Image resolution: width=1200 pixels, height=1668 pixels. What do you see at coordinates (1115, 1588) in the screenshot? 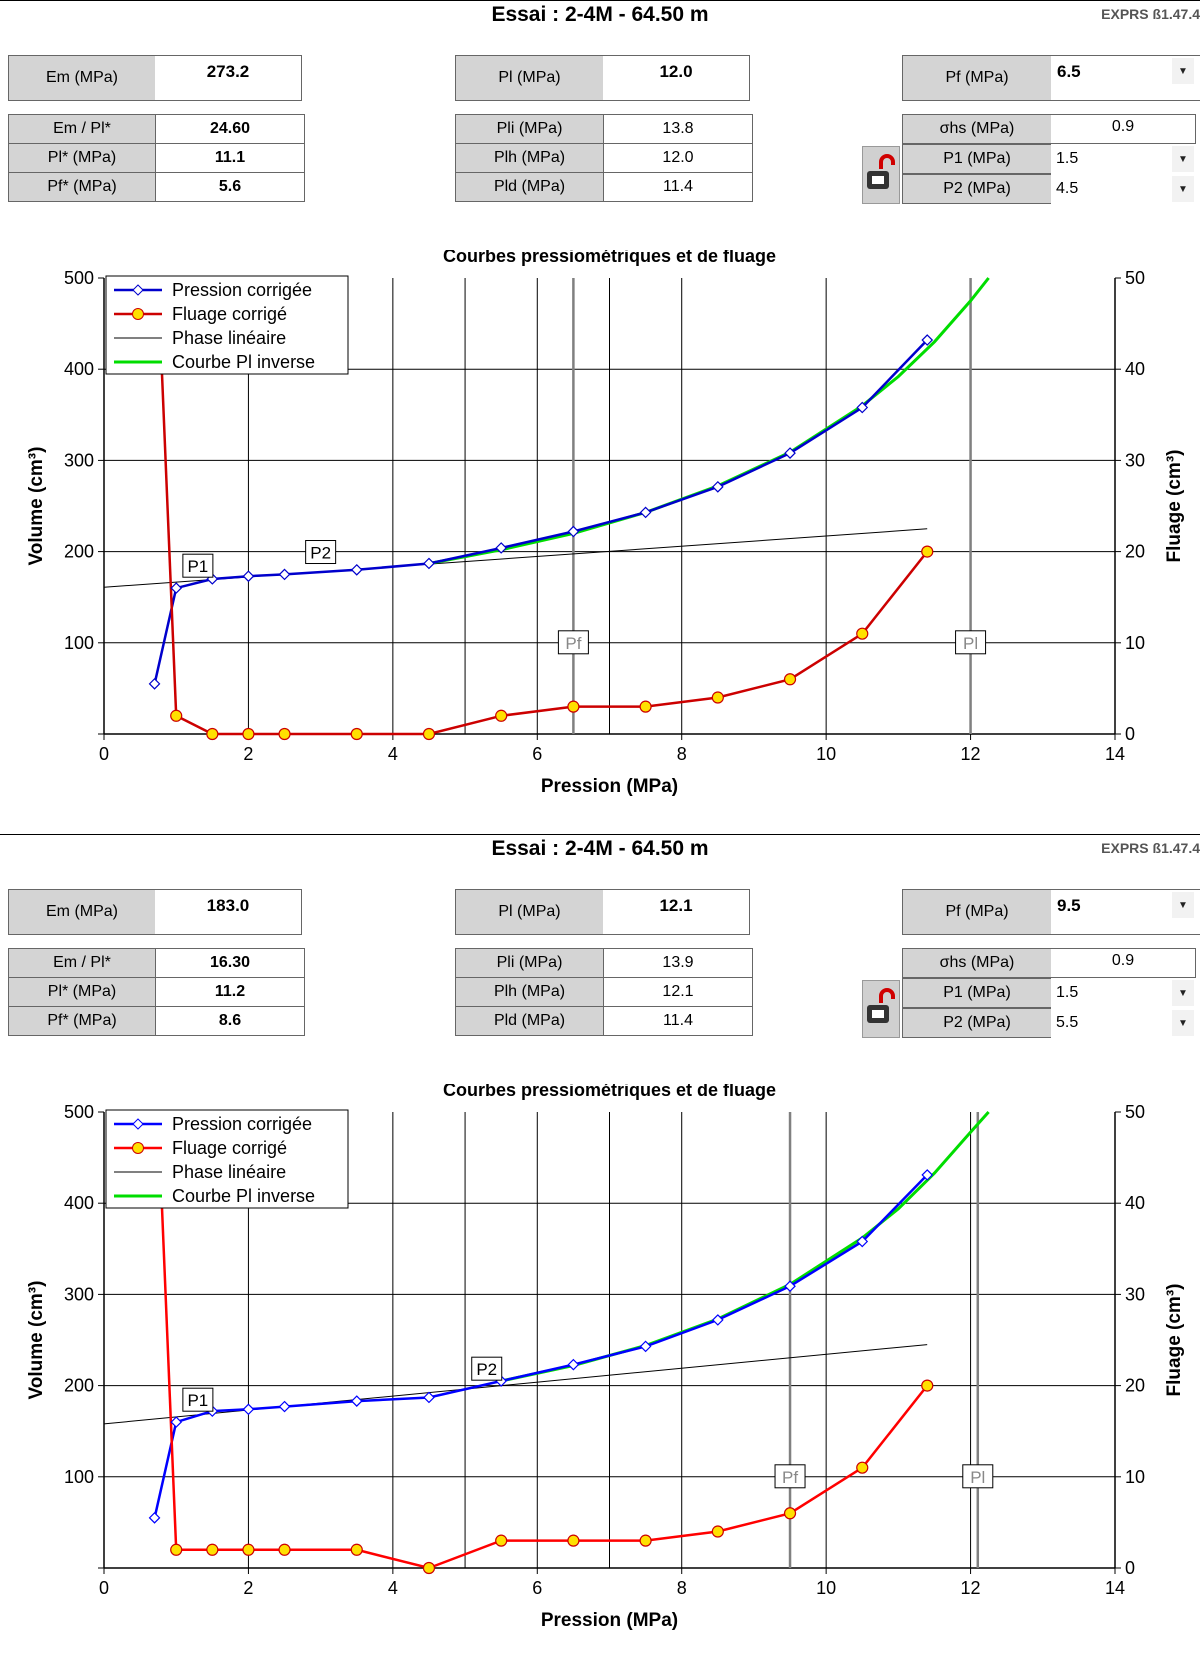
I see `x-tick-label: 14` at bounding box center [1115, 1588].